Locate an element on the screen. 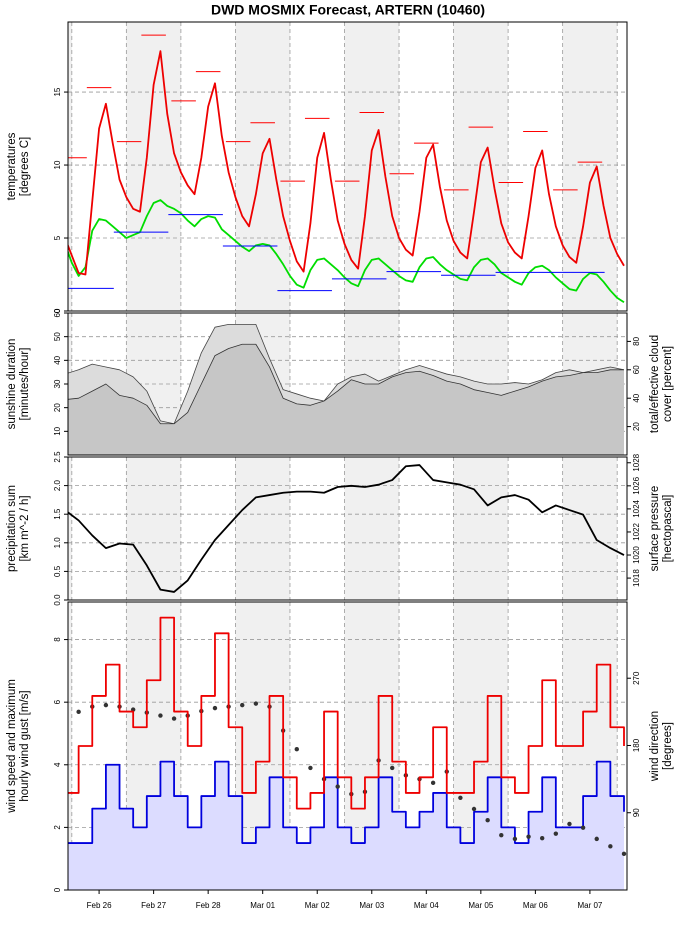 The height and width of the screenshot is (930, 696). y2-axis-title: [degrees] is located at coordinates (668, 746).